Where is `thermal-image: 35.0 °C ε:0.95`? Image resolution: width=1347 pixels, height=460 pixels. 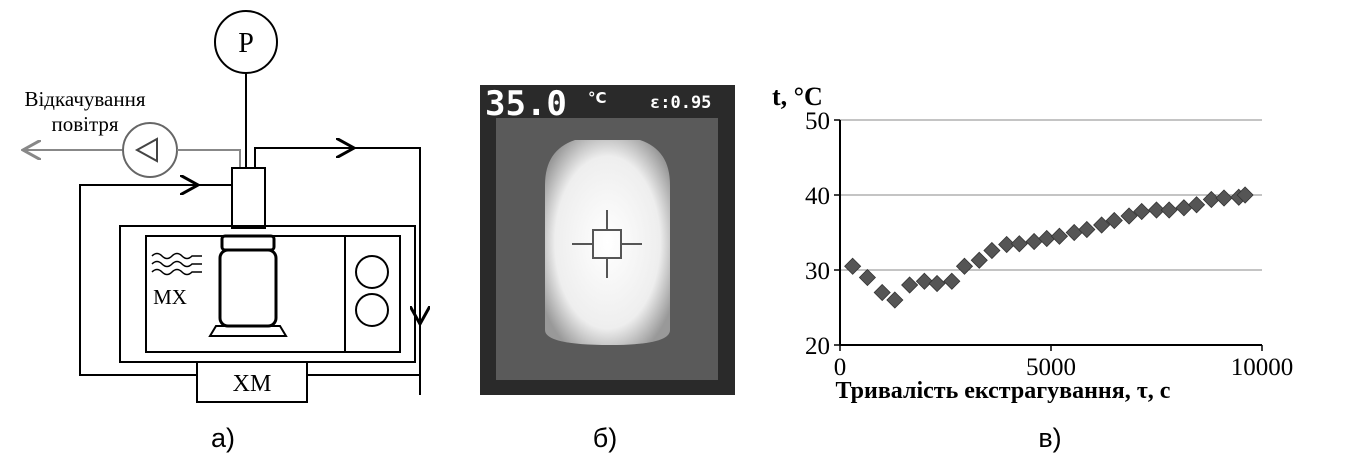
thermal-image: 35.0 °C ε:0.95 is located at coordinates (607, 239).